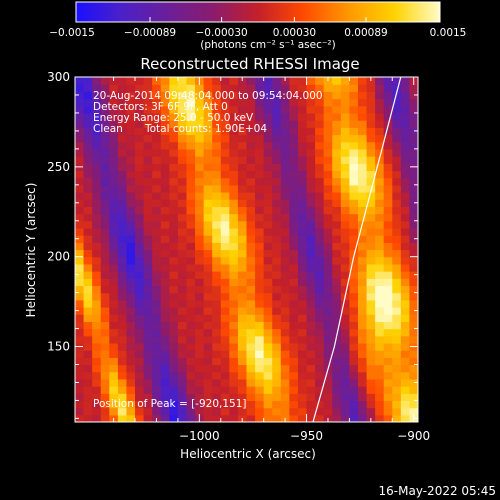 The image size is (500, 500). I want to click on annotation-detectors: Detectors: 3F 6F 9F, Att 0, so click(160, 107).